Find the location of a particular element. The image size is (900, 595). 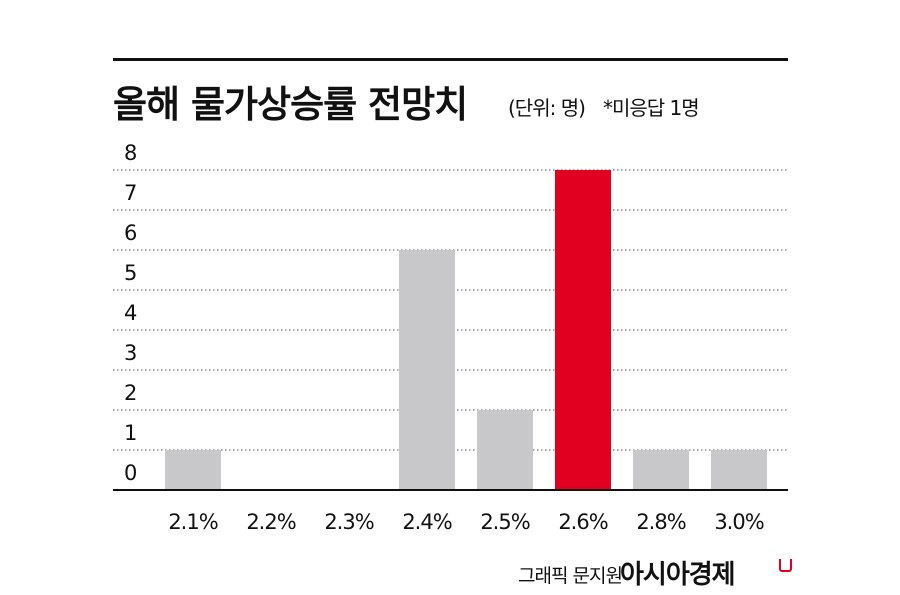

footnote-label: *미응답 1명 is located at coordinates (651, 108).